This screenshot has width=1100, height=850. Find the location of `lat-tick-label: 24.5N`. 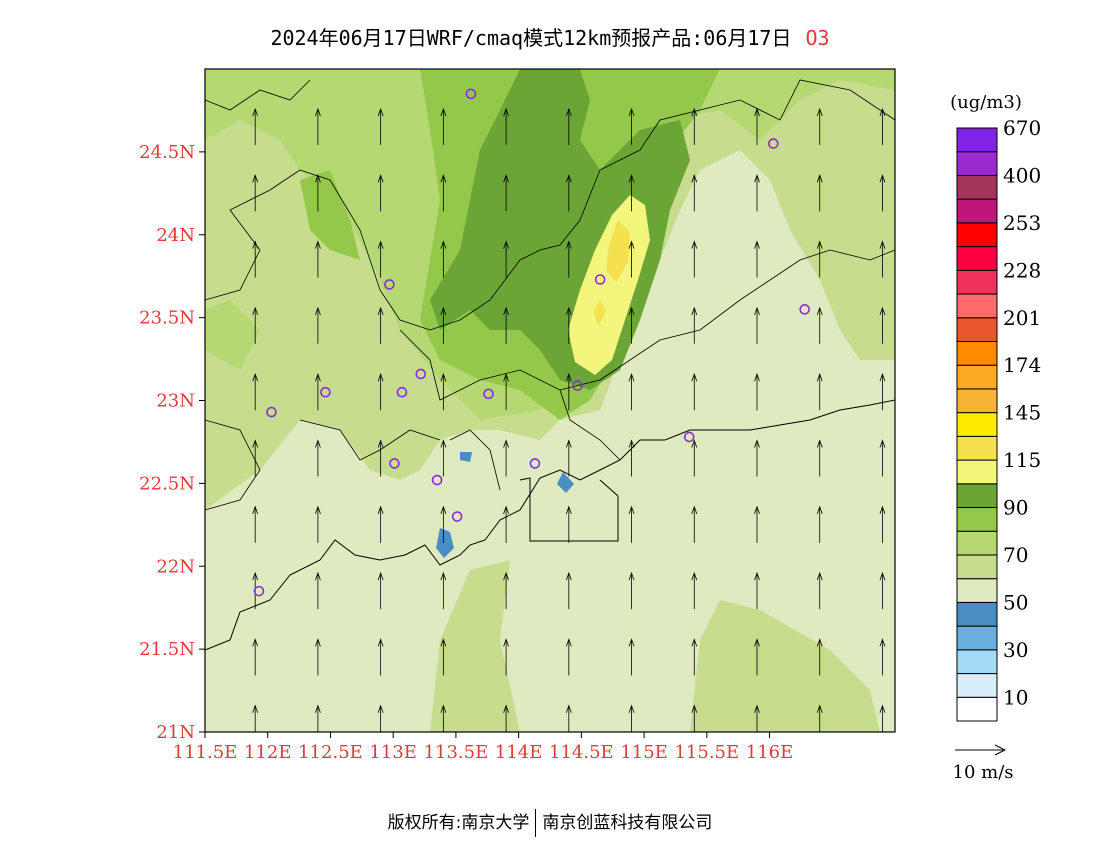

lat-tick-label: 24.5N is located at coordinates (167, 152).